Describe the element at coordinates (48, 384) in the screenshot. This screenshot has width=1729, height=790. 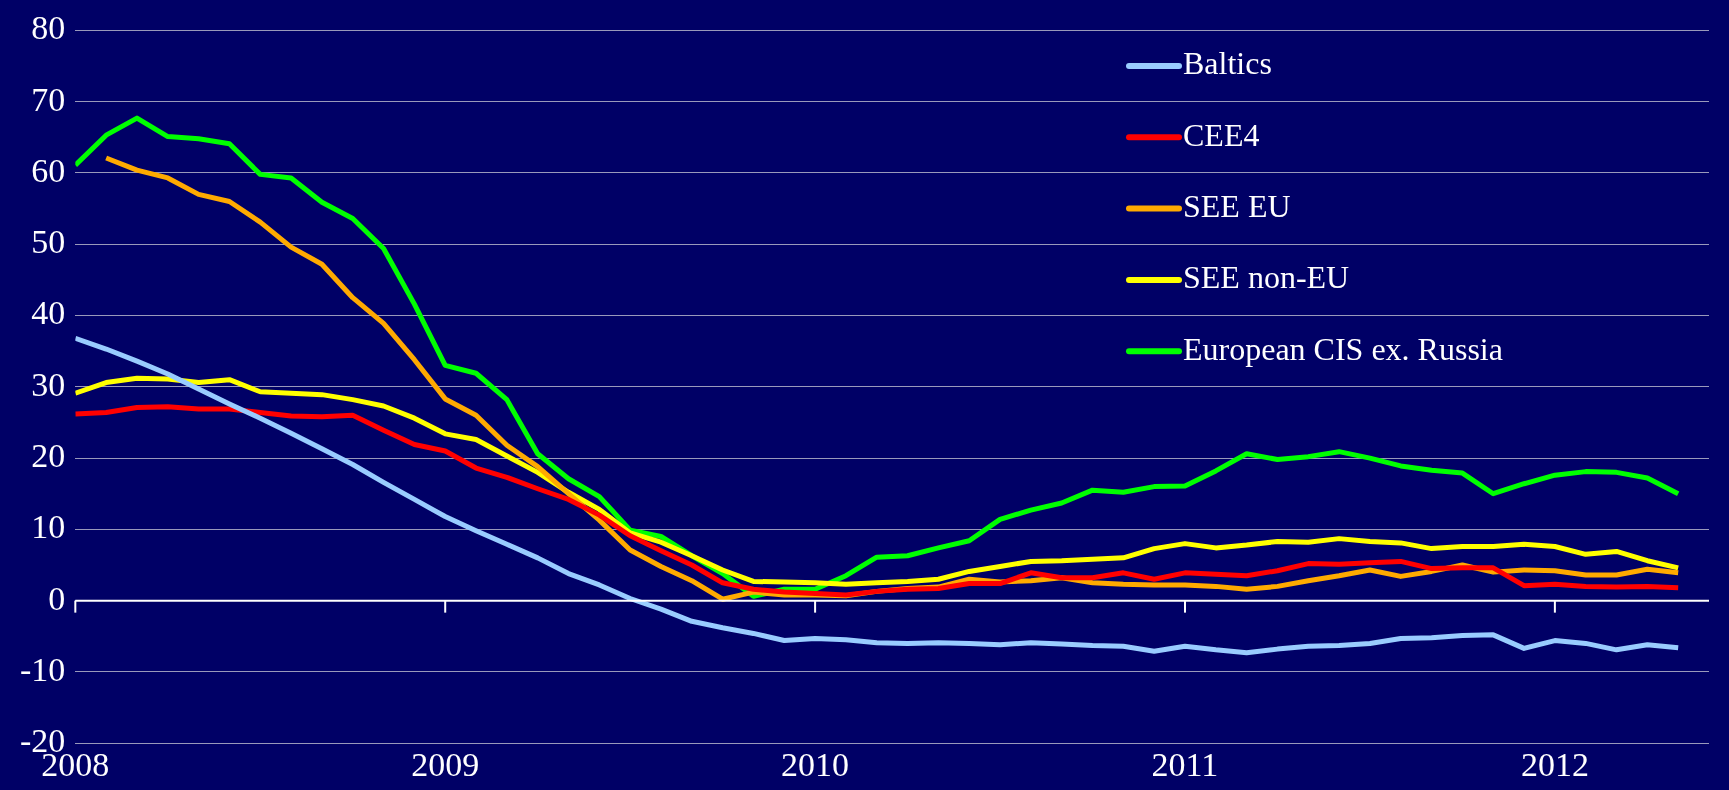
I see `y-tick-label: 30` at that location.